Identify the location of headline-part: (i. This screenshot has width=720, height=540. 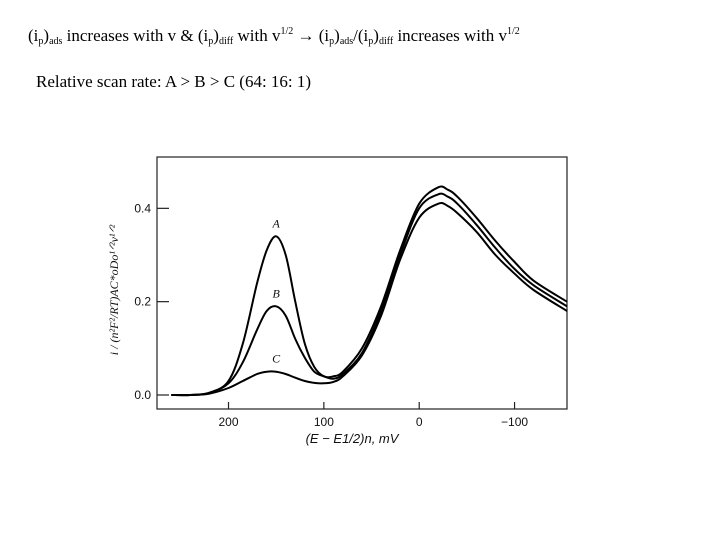
(33, 35).